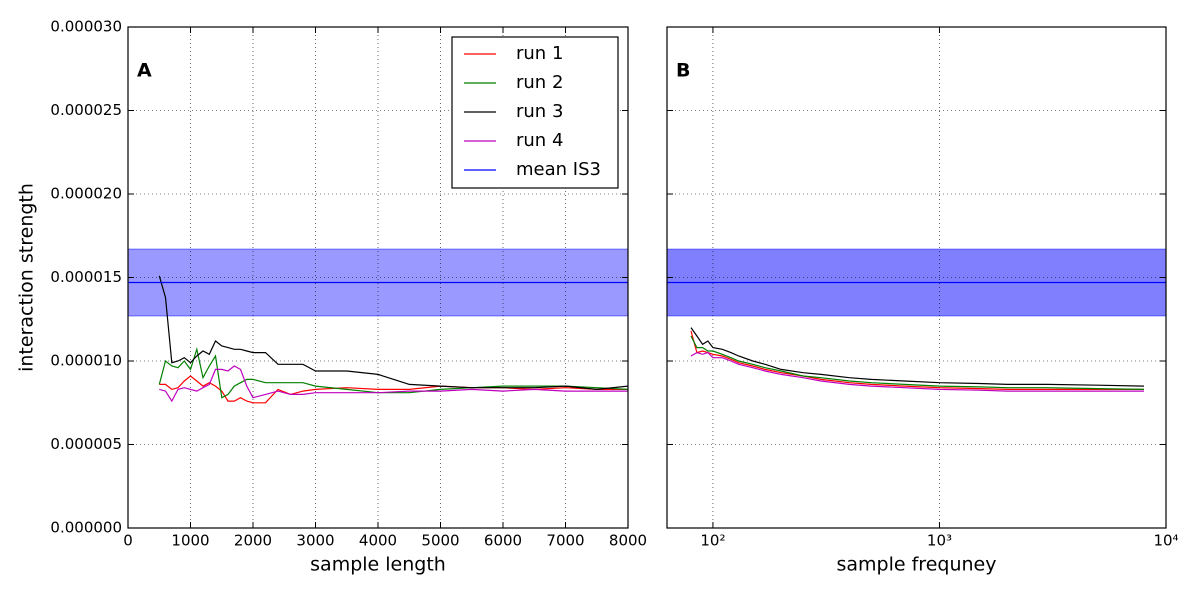 This screenshot has width=1200, height=600. What do you see at coordinates (628, 541) in the screenshot?
I see `x-tick-label: 8000` at bounding box center [628, 541].